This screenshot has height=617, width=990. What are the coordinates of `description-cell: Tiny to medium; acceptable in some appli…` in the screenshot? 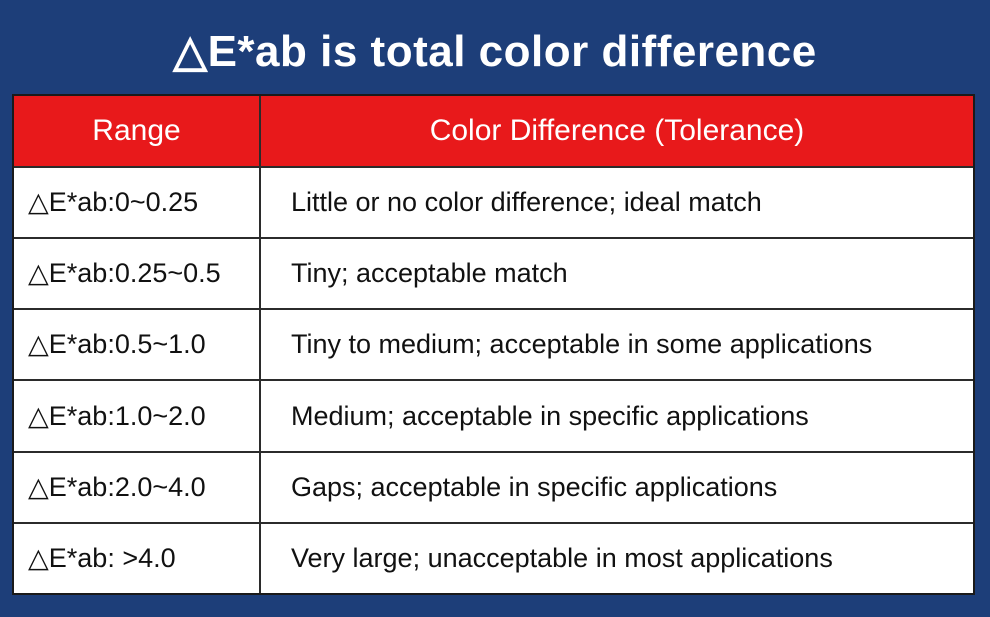 It's located at (616, 345).